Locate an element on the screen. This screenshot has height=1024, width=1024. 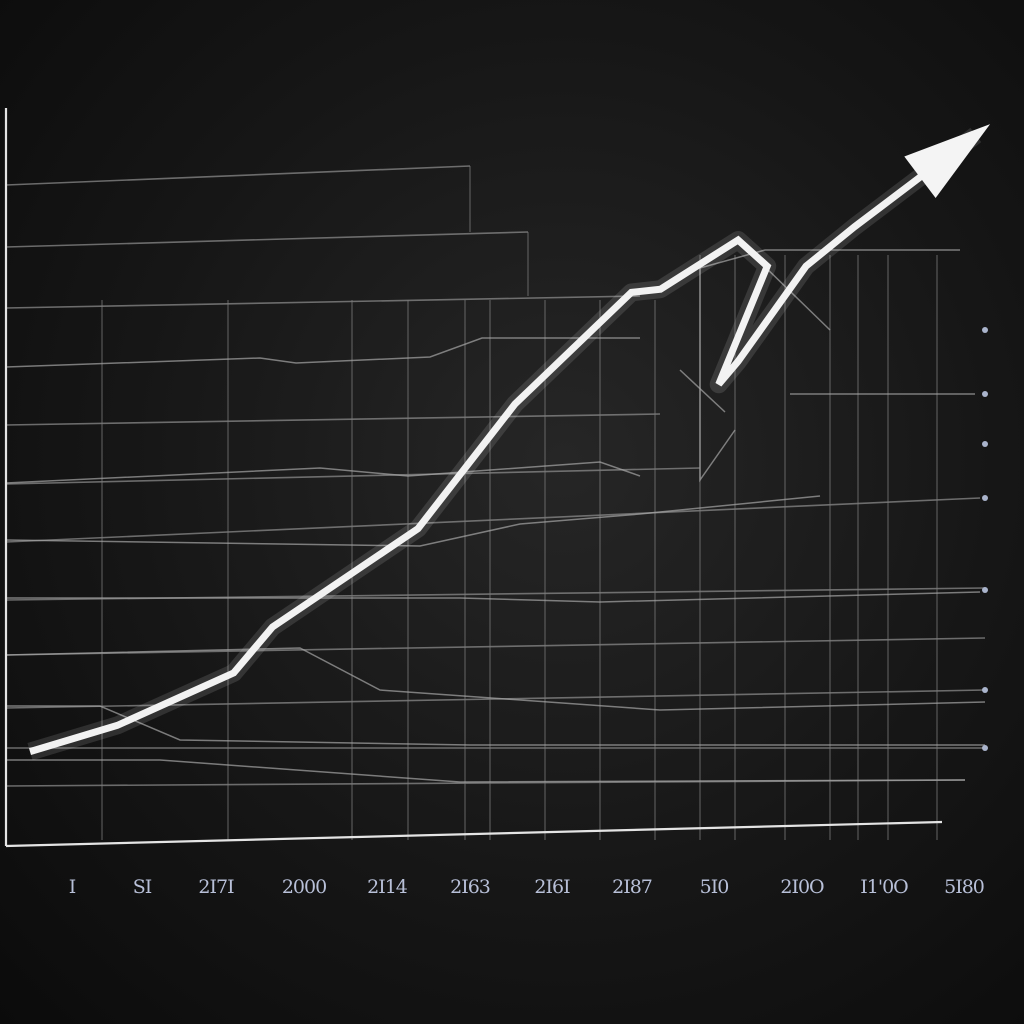
right-tick-marks is located at coordinates (985, 539).